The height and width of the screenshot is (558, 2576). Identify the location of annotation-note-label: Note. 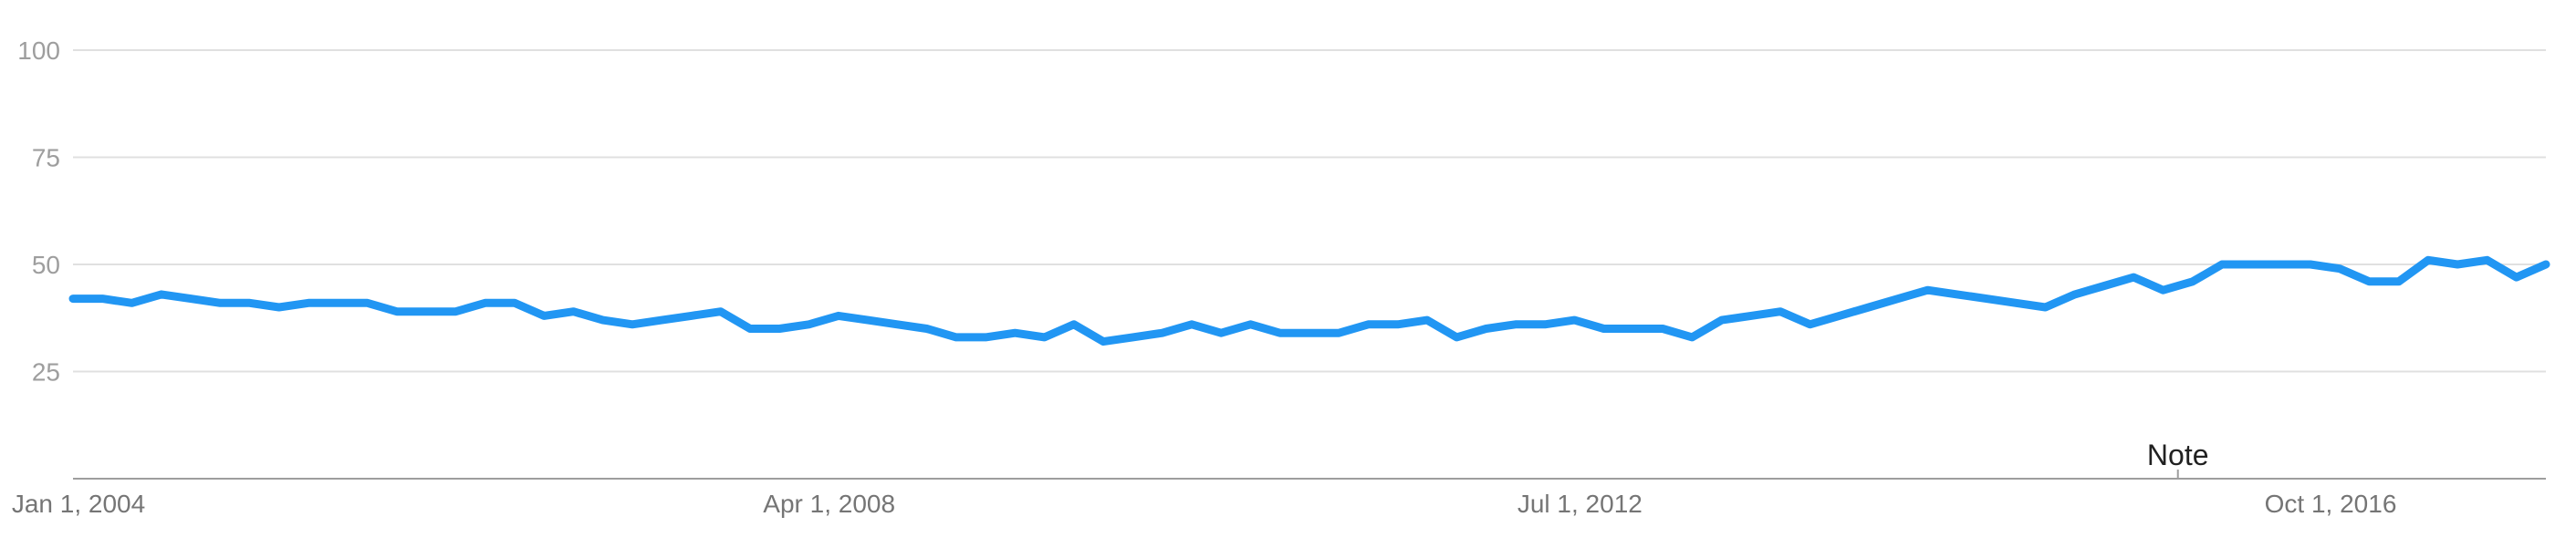
(2178, 455).